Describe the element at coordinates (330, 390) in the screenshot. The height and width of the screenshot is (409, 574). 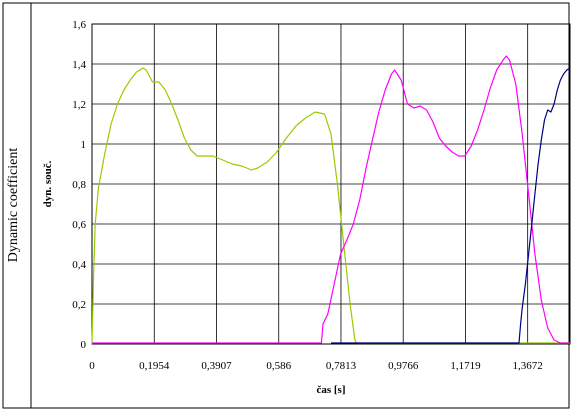
I see `x-axis-title: čas [s]` at that location.